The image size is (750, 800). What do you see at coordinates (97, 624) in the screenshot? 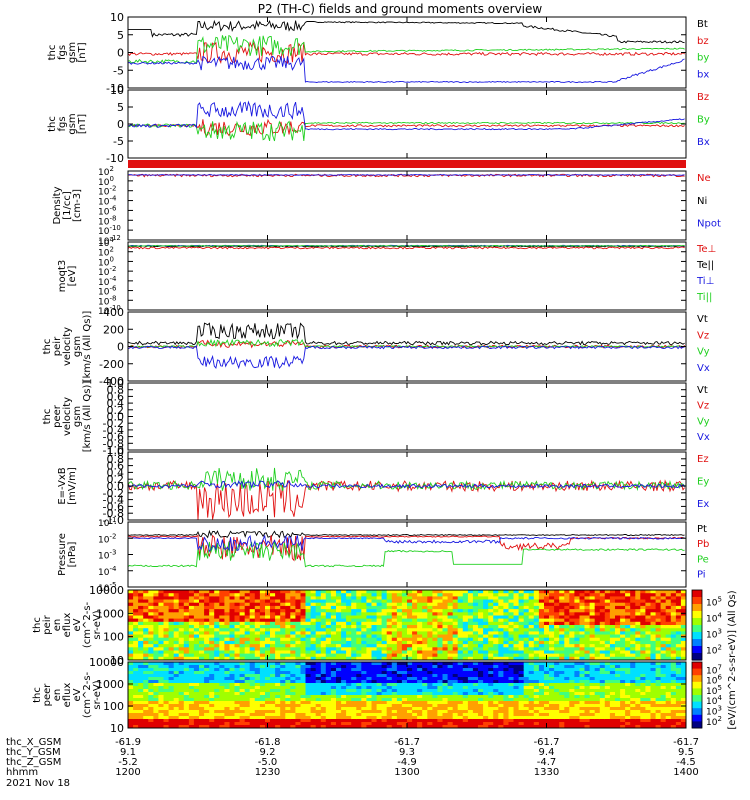
I see `y-axis-label: sr-eV)` at bounding box center [97, 624].